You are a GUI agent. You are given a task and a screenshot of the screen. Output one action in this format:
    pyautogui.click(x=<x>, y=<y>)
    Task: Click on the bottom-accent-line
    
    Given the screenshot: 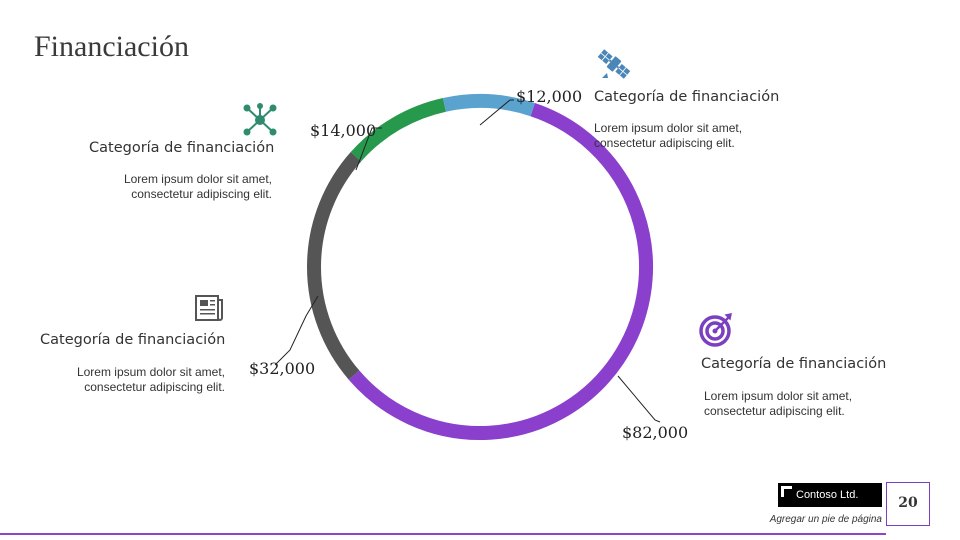 What is the action you would take?
    pyautogui.click(x=443, y=534)
    